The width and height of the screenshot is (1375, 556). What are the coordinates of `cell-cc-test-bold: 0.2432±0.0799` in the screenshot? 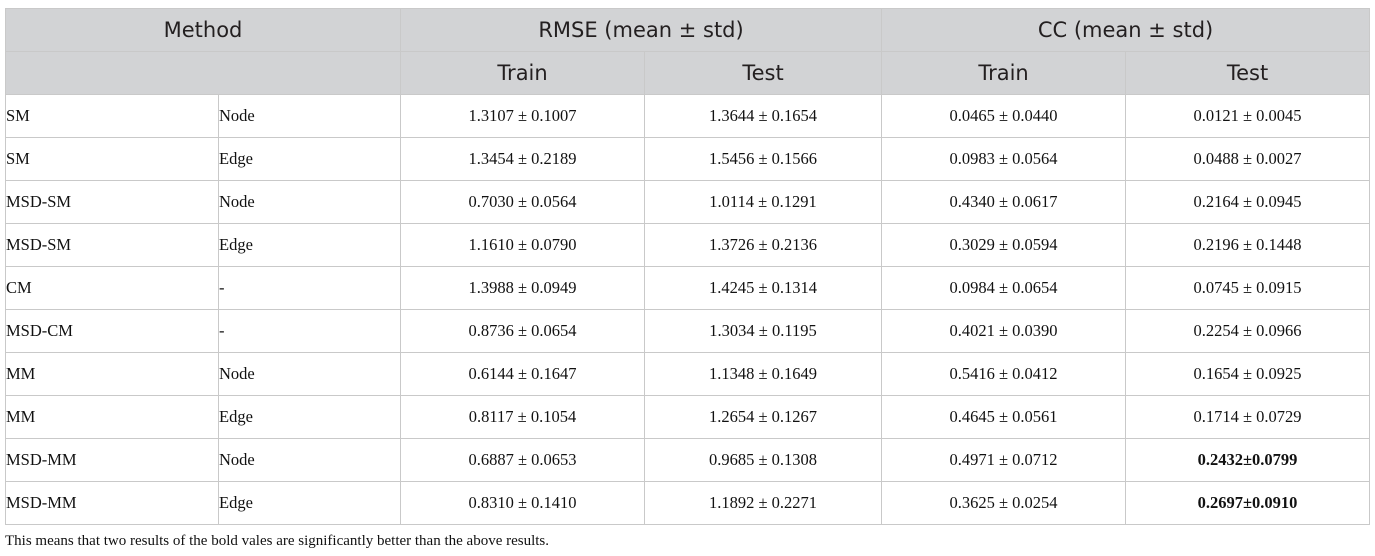 It's located at (1248, 460).